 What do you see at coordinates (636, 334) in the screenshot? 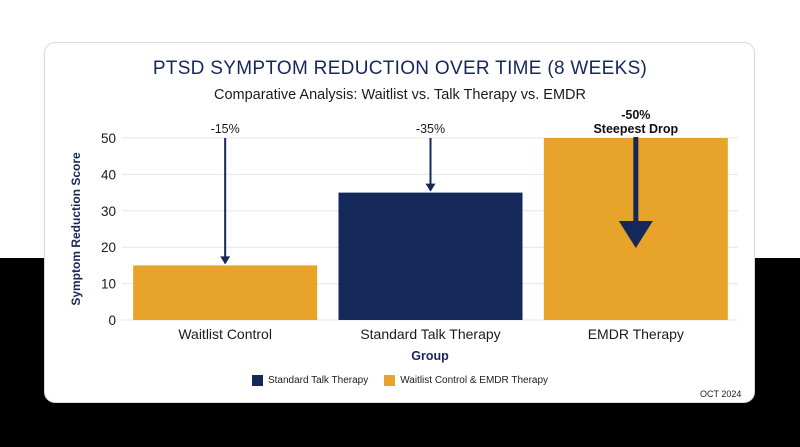
I see `x-tick-label: EMDR Therapy` at bounding box center [636, 334].